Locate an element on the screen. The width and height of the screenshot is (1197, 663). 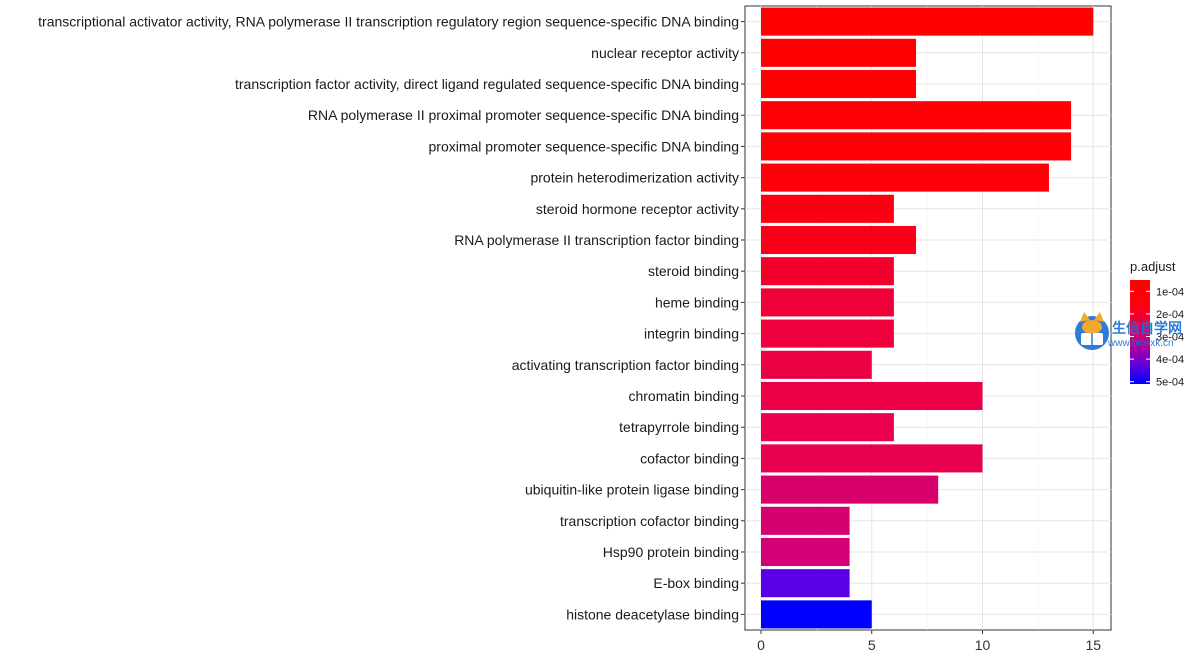
category-label: E-box binding is located at coordinates (696, 583).